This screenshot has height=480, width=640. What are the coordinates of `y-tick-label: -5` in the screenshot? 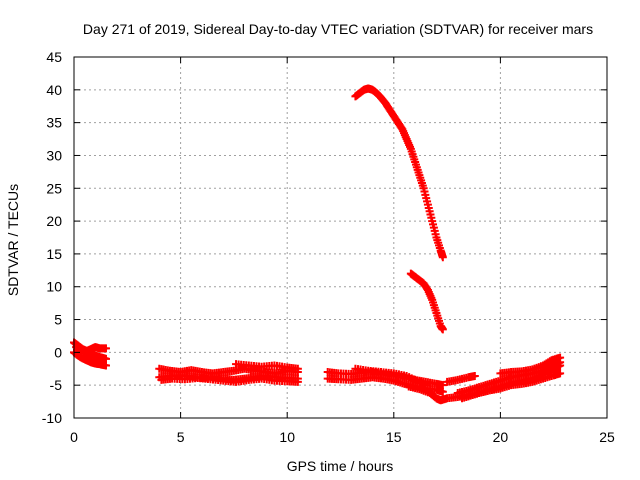 It's located at (56, 385).